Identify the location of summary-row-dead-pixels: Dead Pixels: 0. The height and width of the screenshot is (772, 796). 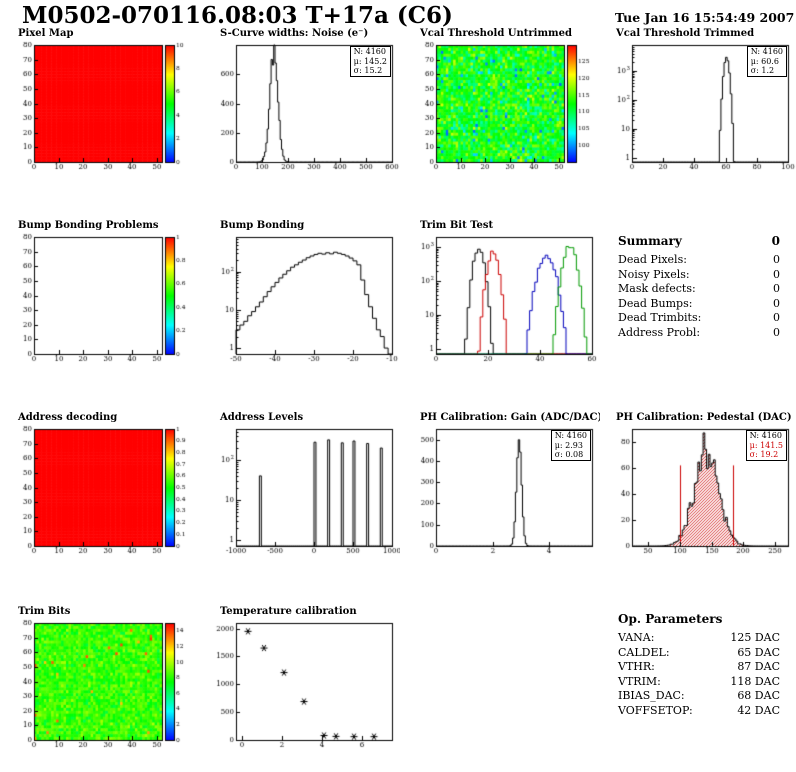
(699, 260).